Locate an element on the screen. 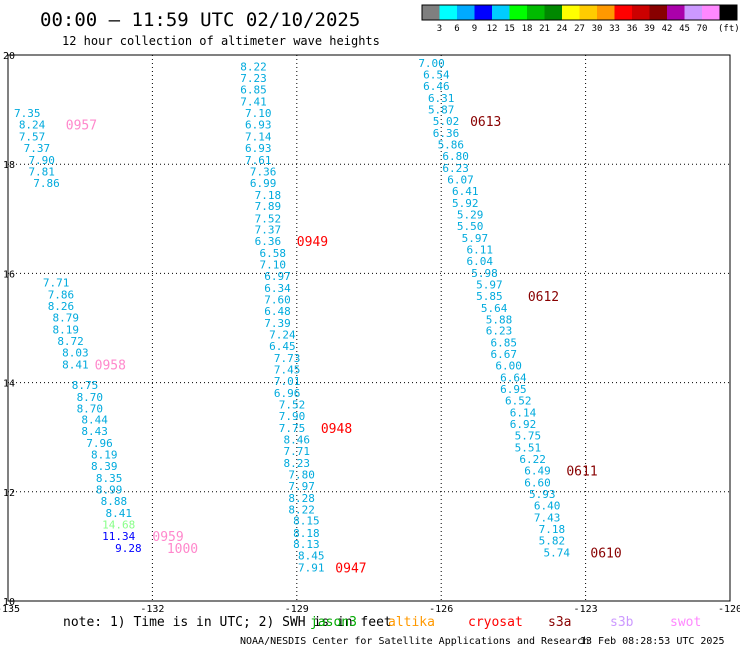  colorbar: 3 6 9 12 15 18 21 24 27 30 33 36 39 42 45 70 is located at coordinates (579, 19).